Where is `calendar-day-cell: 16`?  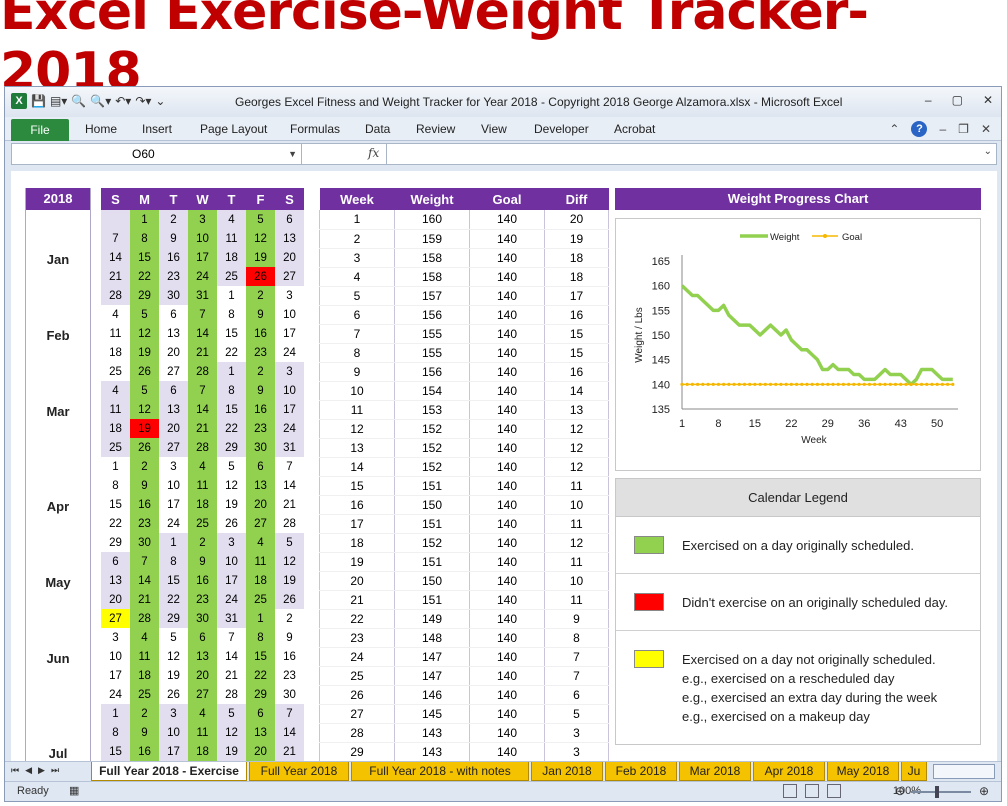 calendar-day-cell: 16 is located at coordinates (144, 504).